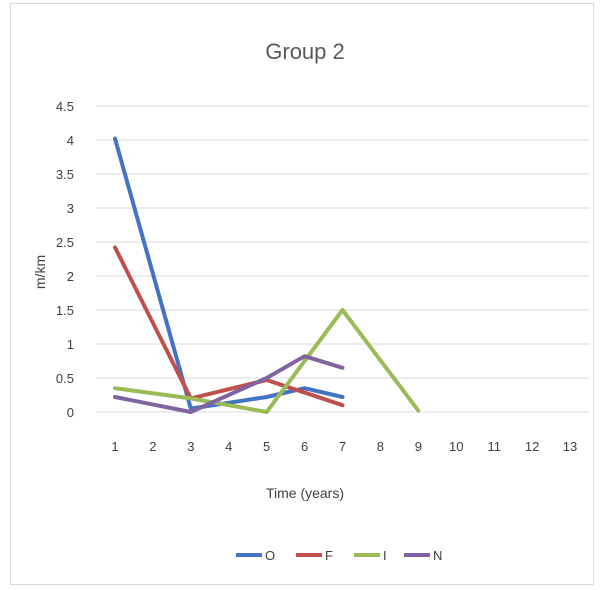 This screenshot has height=590, width=603. I want to click on legend-label: I, so click(385, 555).